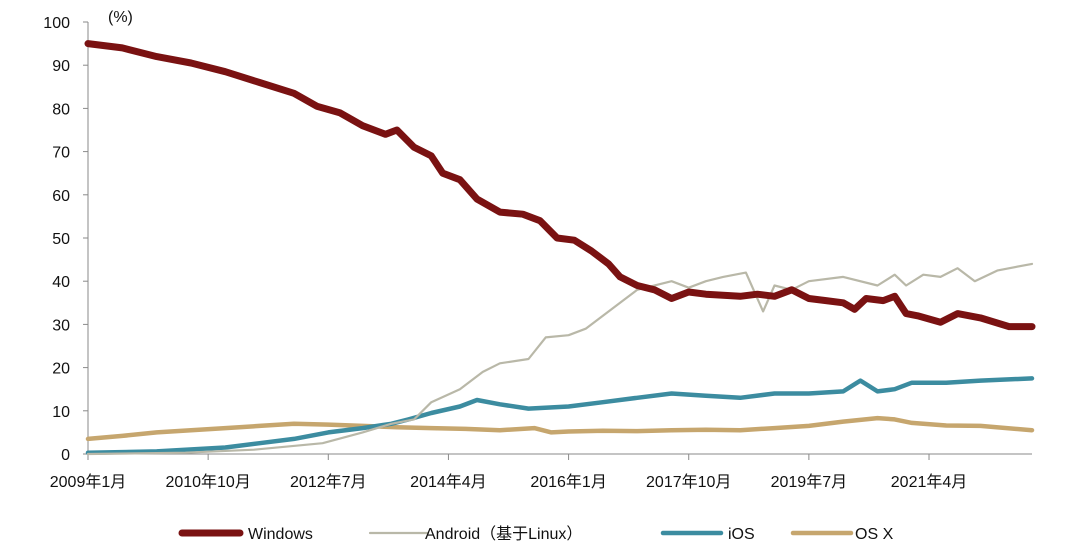 The height and width of the screenshot is (560, 1080). Describe the element at coordinates (568, 482) in the screenshot. I see `x-tick-label: 2016年1月` at that location.